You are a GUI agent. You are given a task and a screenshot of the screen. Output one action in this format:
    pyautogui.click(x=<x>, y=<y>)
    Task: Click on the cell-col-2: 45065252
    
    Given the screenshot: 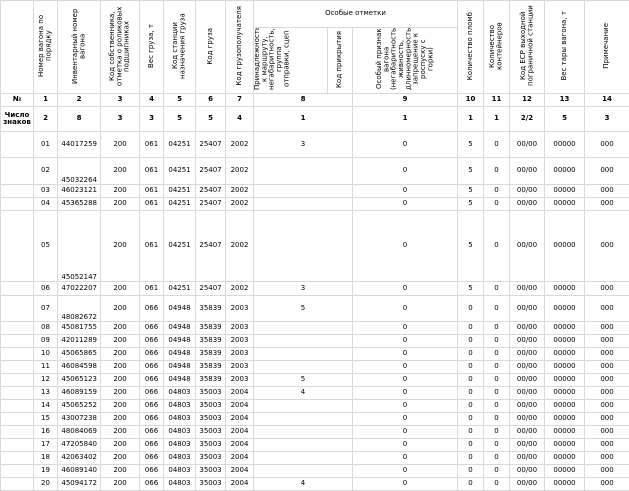 What is the action you would take?
    pyautogui.click(x=79, y=406)
    